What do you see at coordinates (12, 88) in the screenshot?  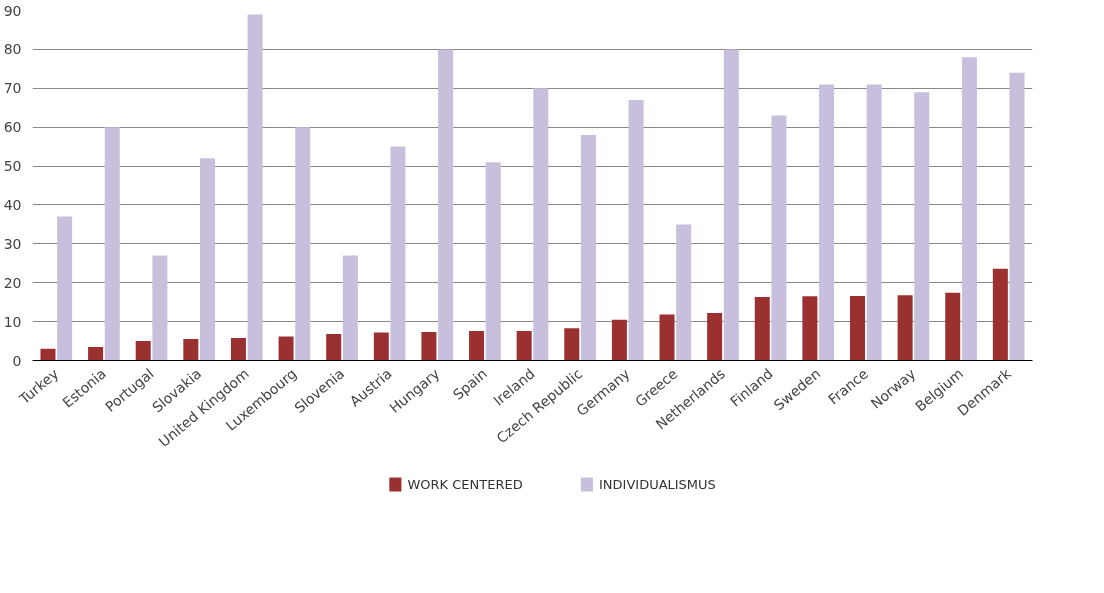 I see `y-tick-label: 70` at bounding box center [12, 88].